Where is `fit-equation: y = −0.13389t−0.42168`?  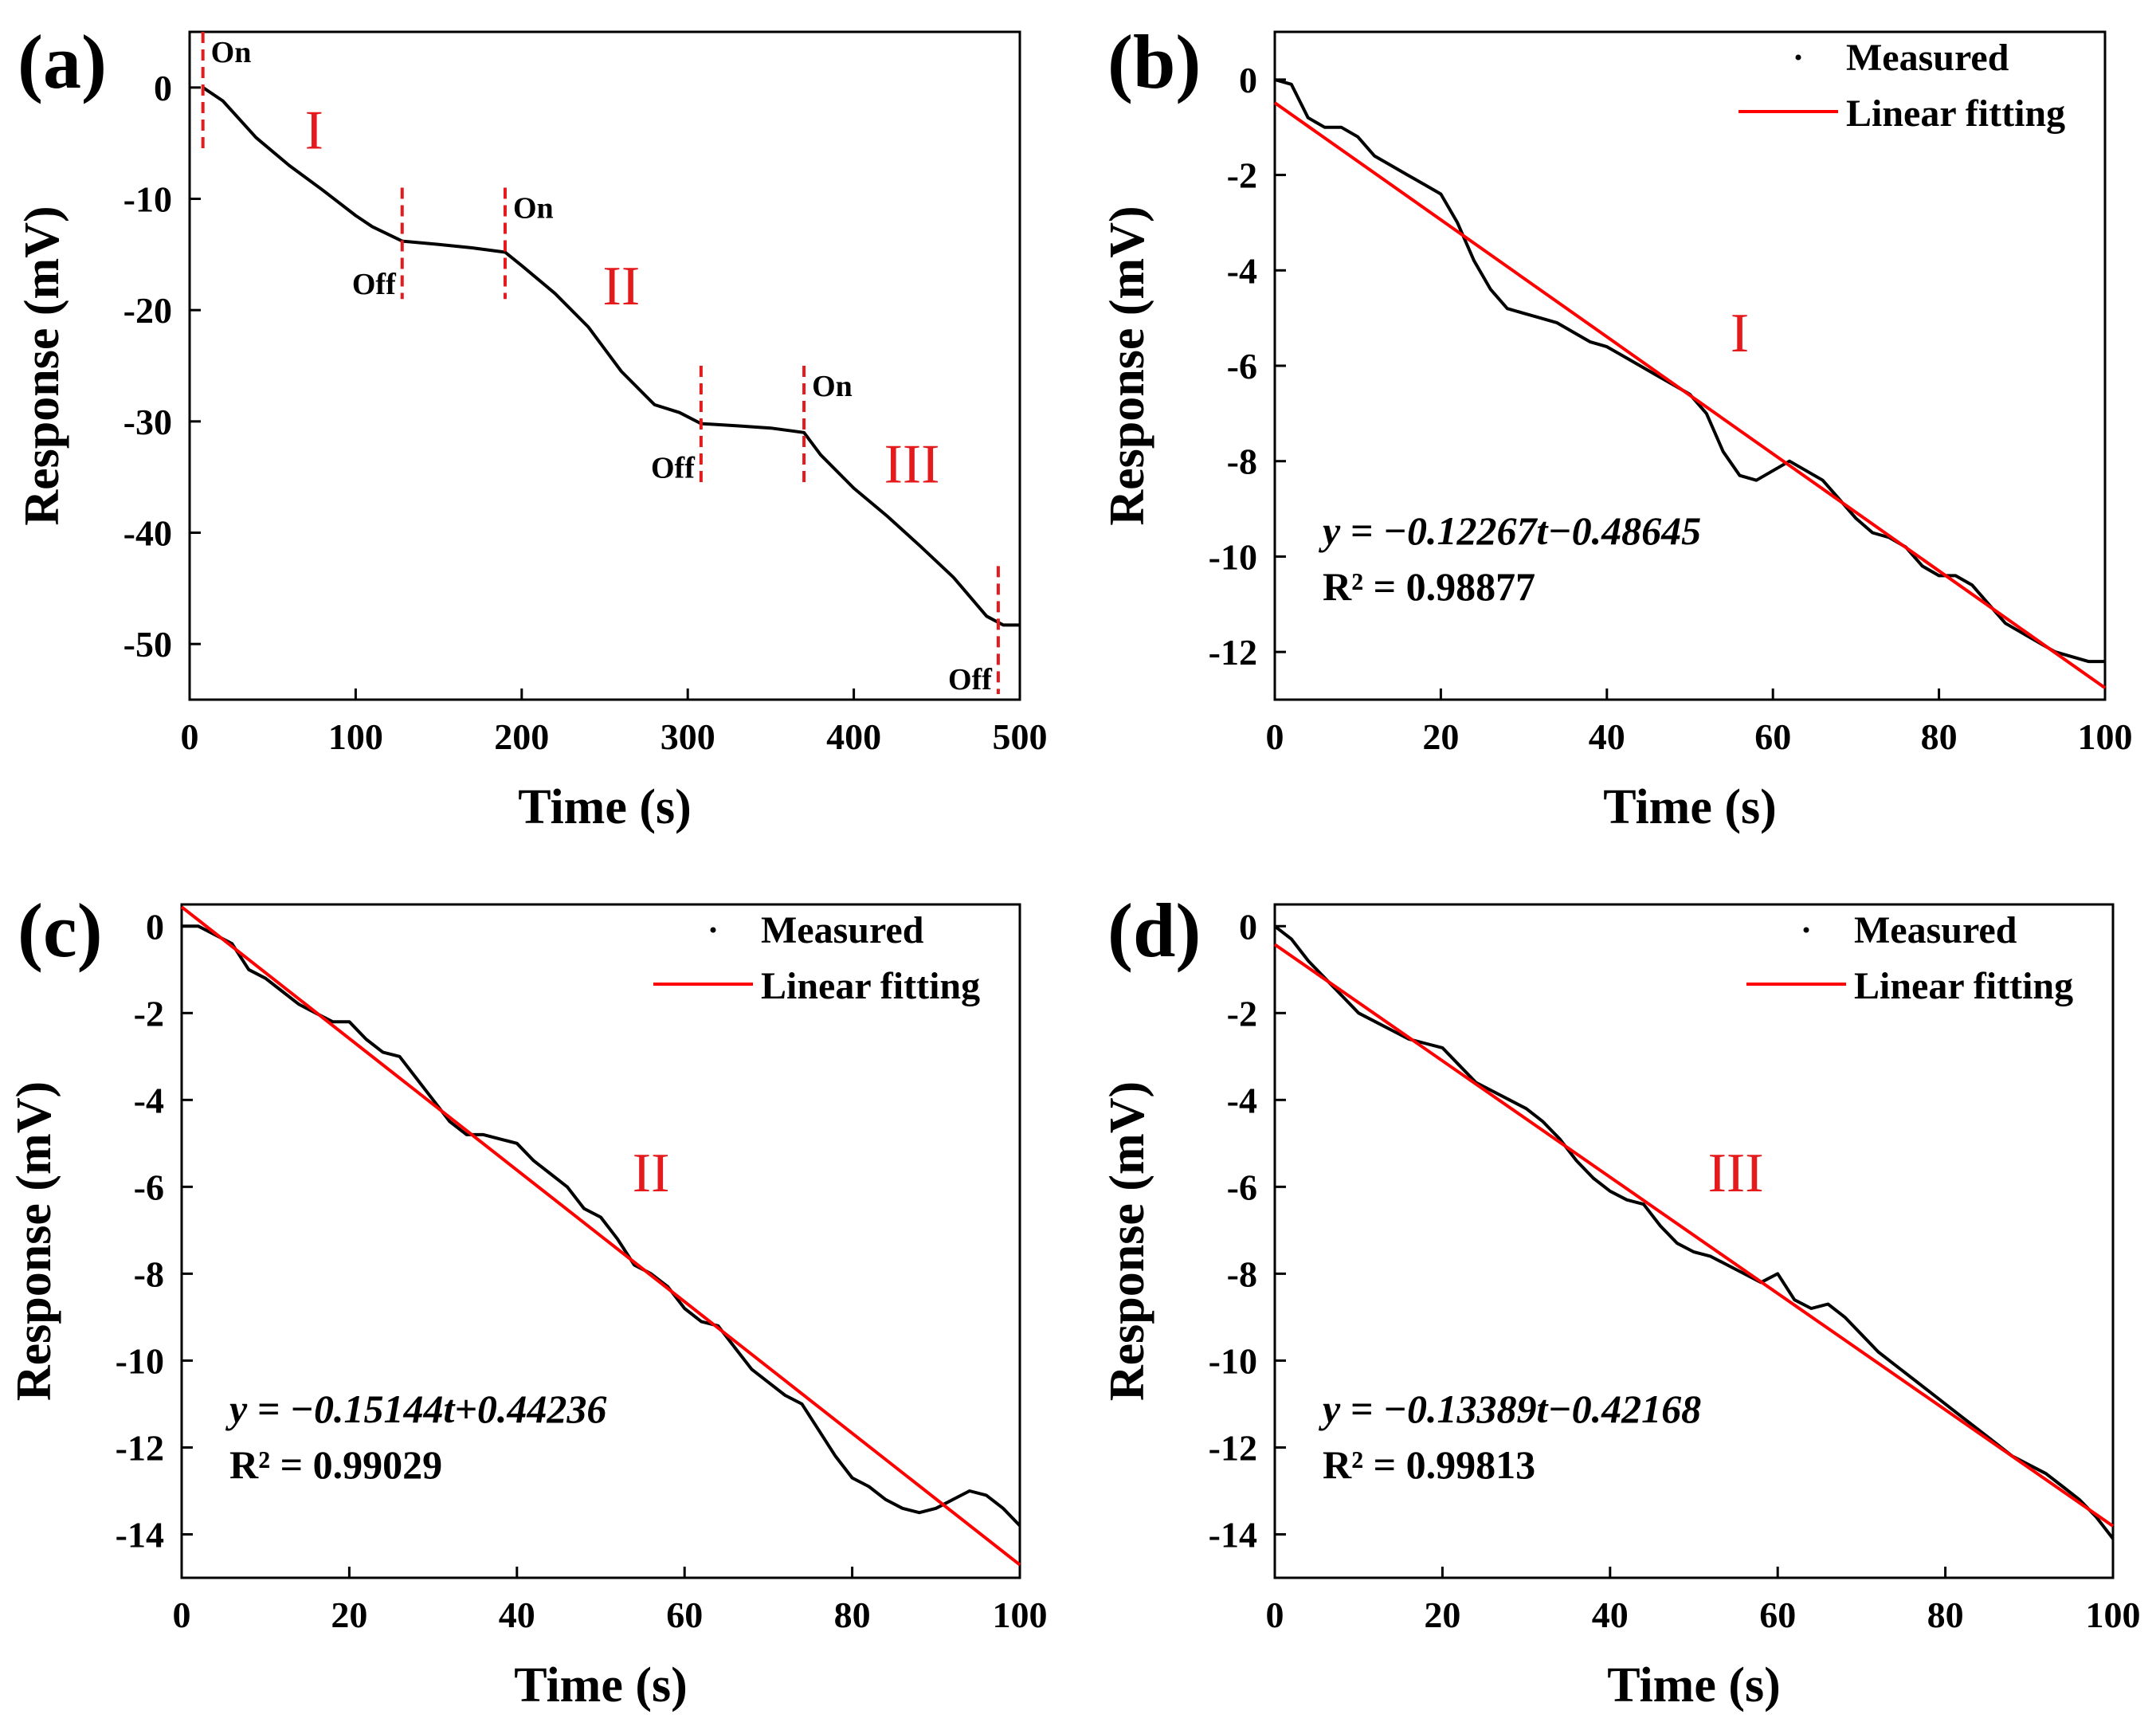
fit-equation: y = −0.13389t−0.42168 is located at coordinates (1510, 1409).